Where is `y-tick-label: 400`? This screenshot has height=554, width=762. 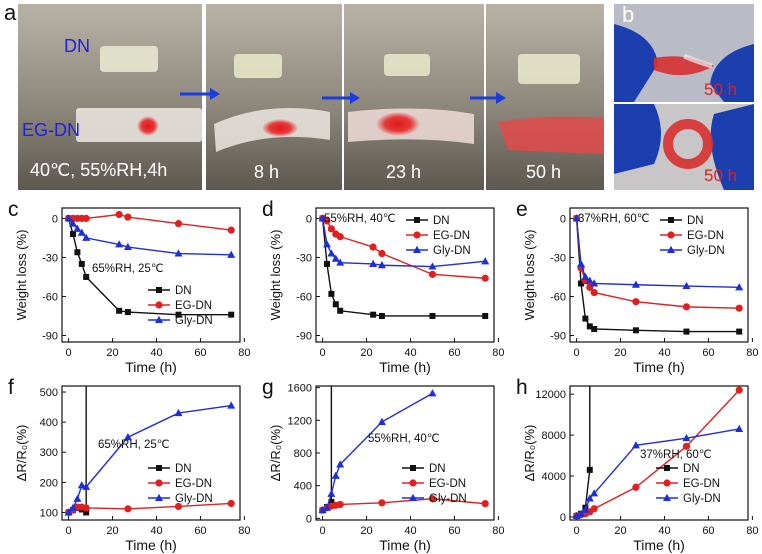 y-tick-label: 400 is located at coordinates (49, 423).